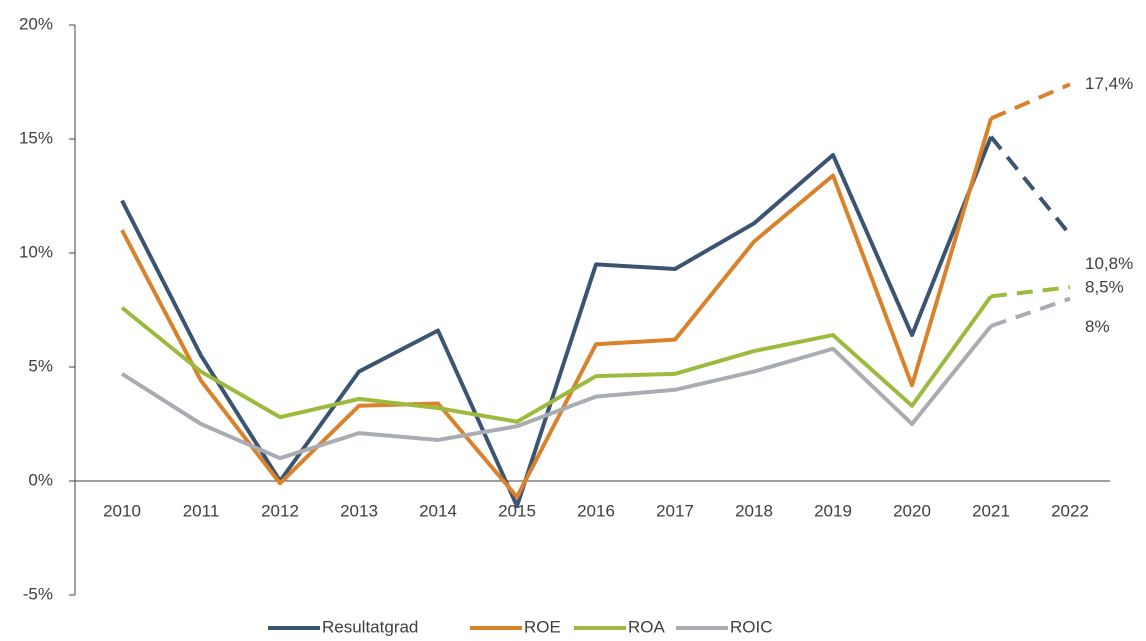  Describe the element at coordinates (1109, 83) in the screenshot. I see `value-label: 17,4%` at that location.